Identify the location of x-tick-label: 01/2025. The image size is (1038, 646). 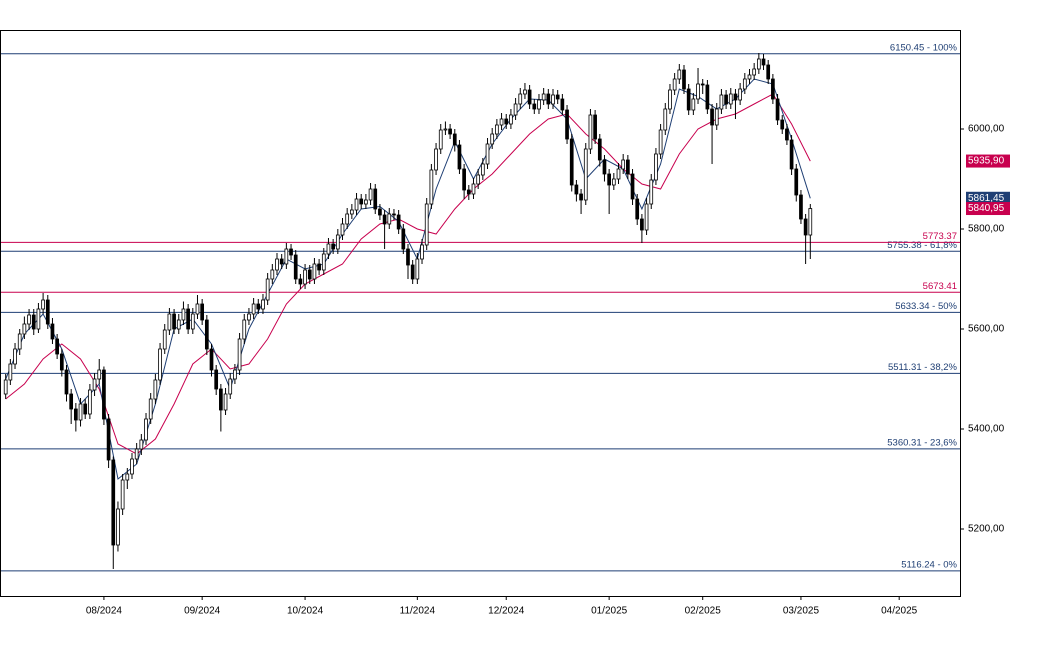
(609, 611).